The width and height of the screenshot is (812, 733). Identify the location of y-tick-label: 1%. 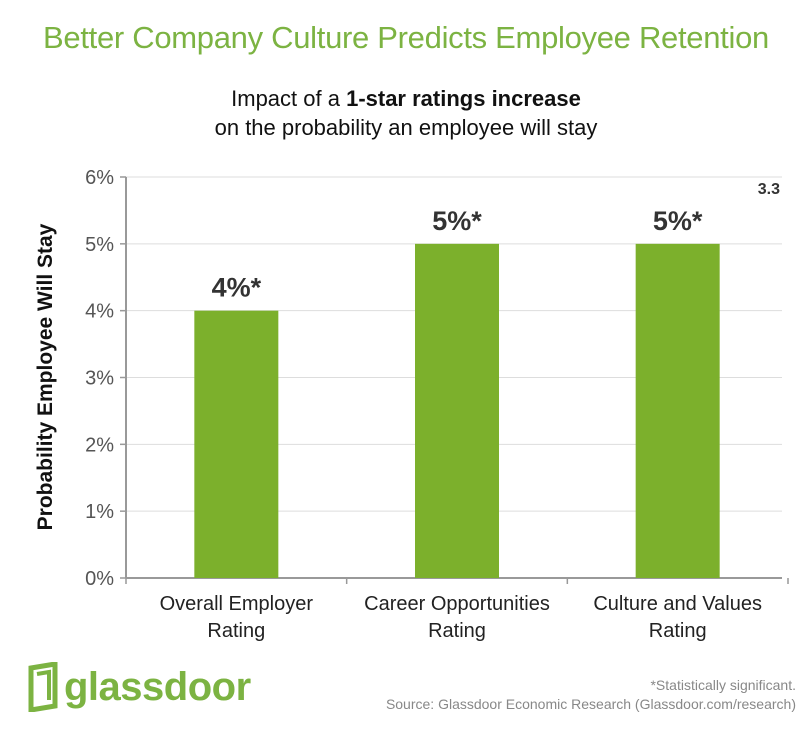
(99, 512).